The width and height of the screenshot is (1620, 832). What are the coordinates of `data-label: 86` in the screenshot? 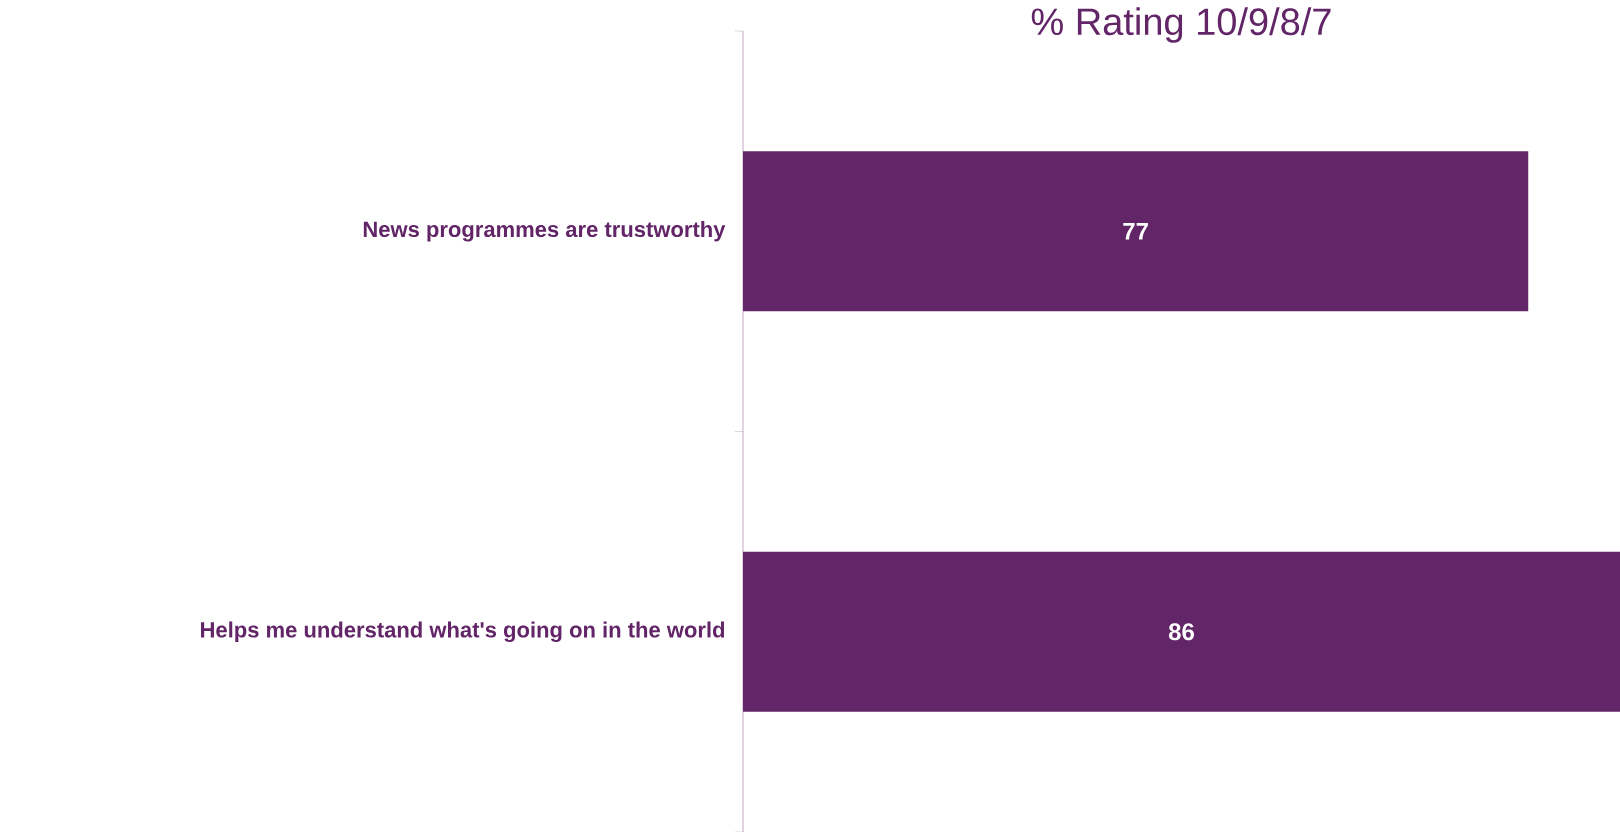 It's located at (1181, 632).